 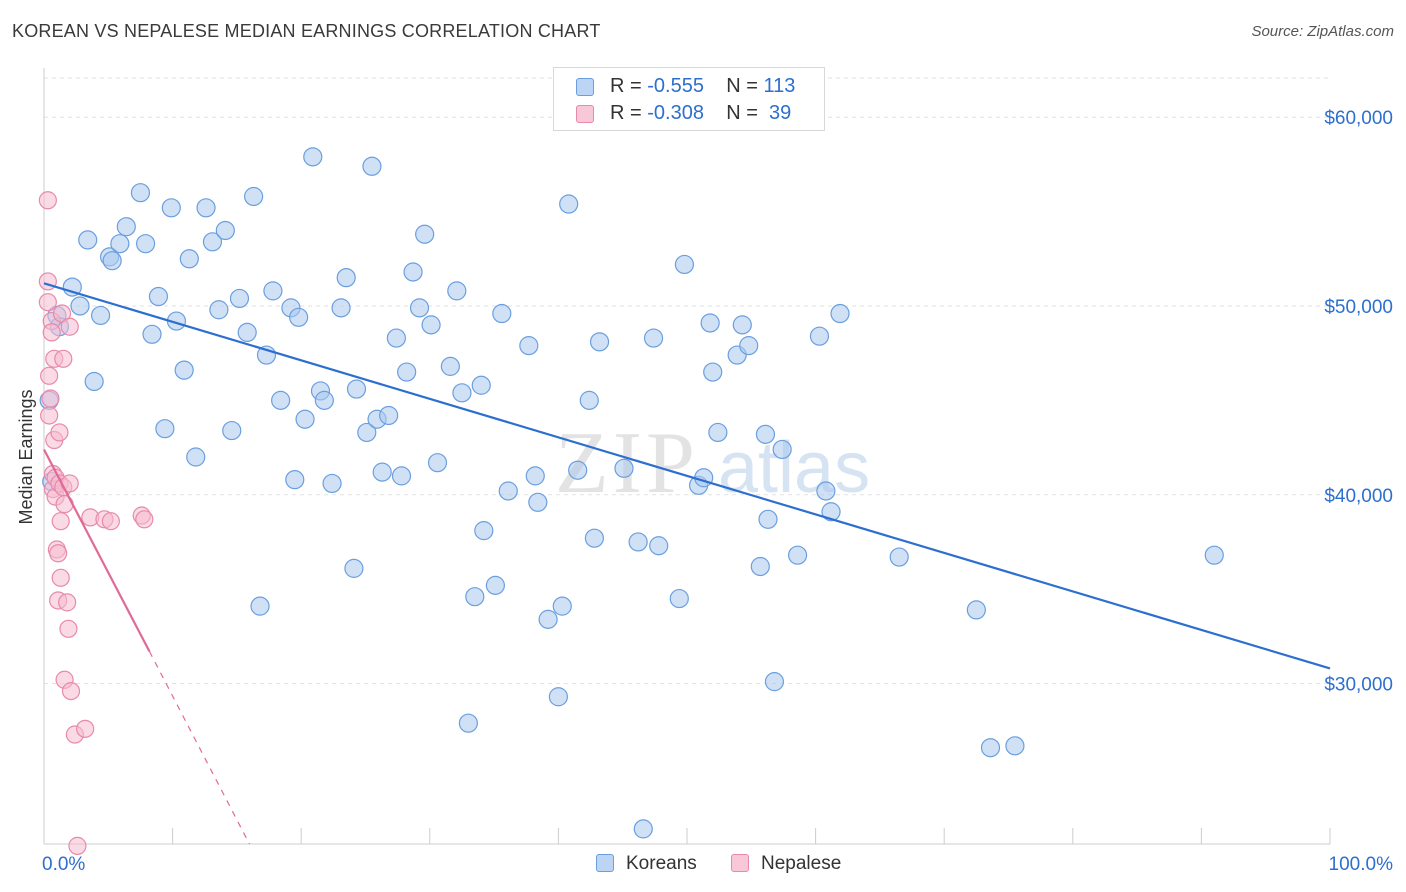 What do you see at coordinates (675, 113) in the screenshot?
I see `legend-r-value-nepalese: -0.308` at bounding box center [675, 113].